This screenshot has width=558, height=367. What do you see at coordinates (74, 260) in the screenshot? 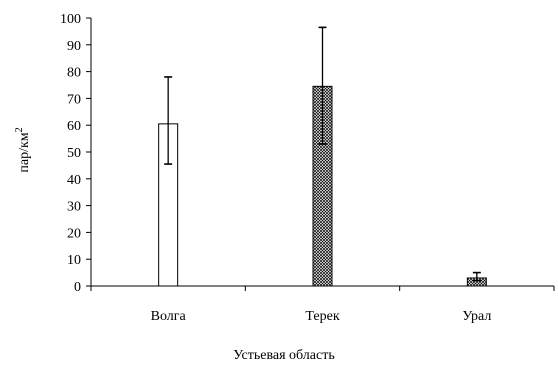
I see `y-tick-label: 10` at bounding box center [74, 260].